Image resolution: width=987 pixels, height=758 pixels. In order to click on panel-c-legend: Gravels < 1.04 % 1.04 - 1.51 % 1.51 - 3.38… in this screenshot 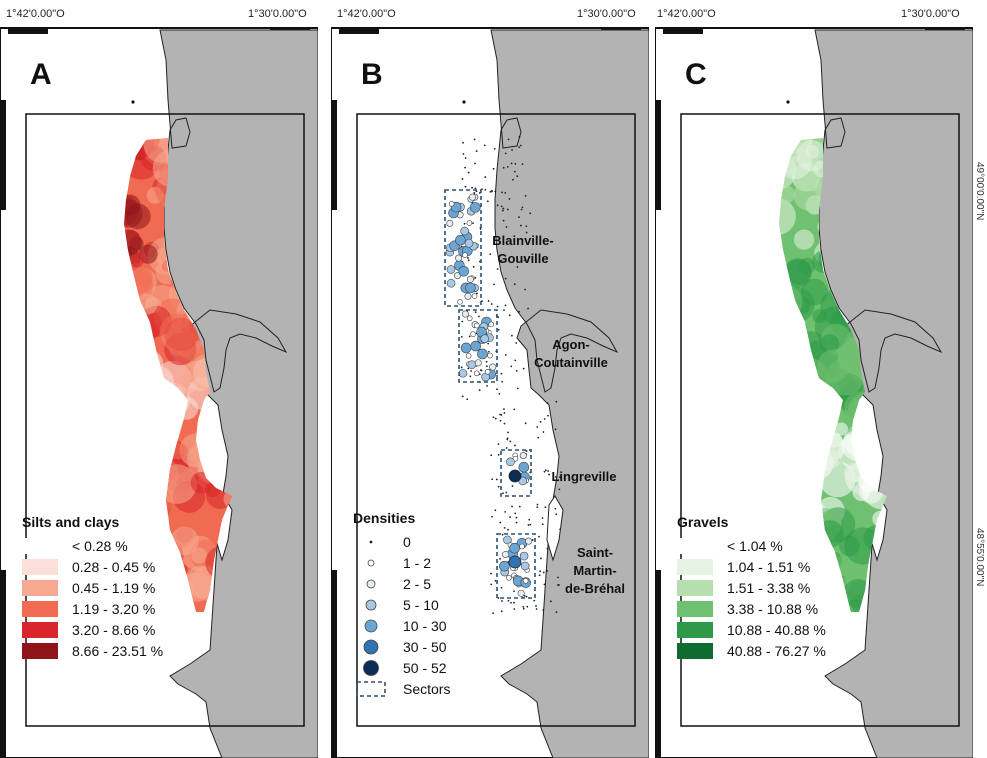, I will do `click(751, 587)`.